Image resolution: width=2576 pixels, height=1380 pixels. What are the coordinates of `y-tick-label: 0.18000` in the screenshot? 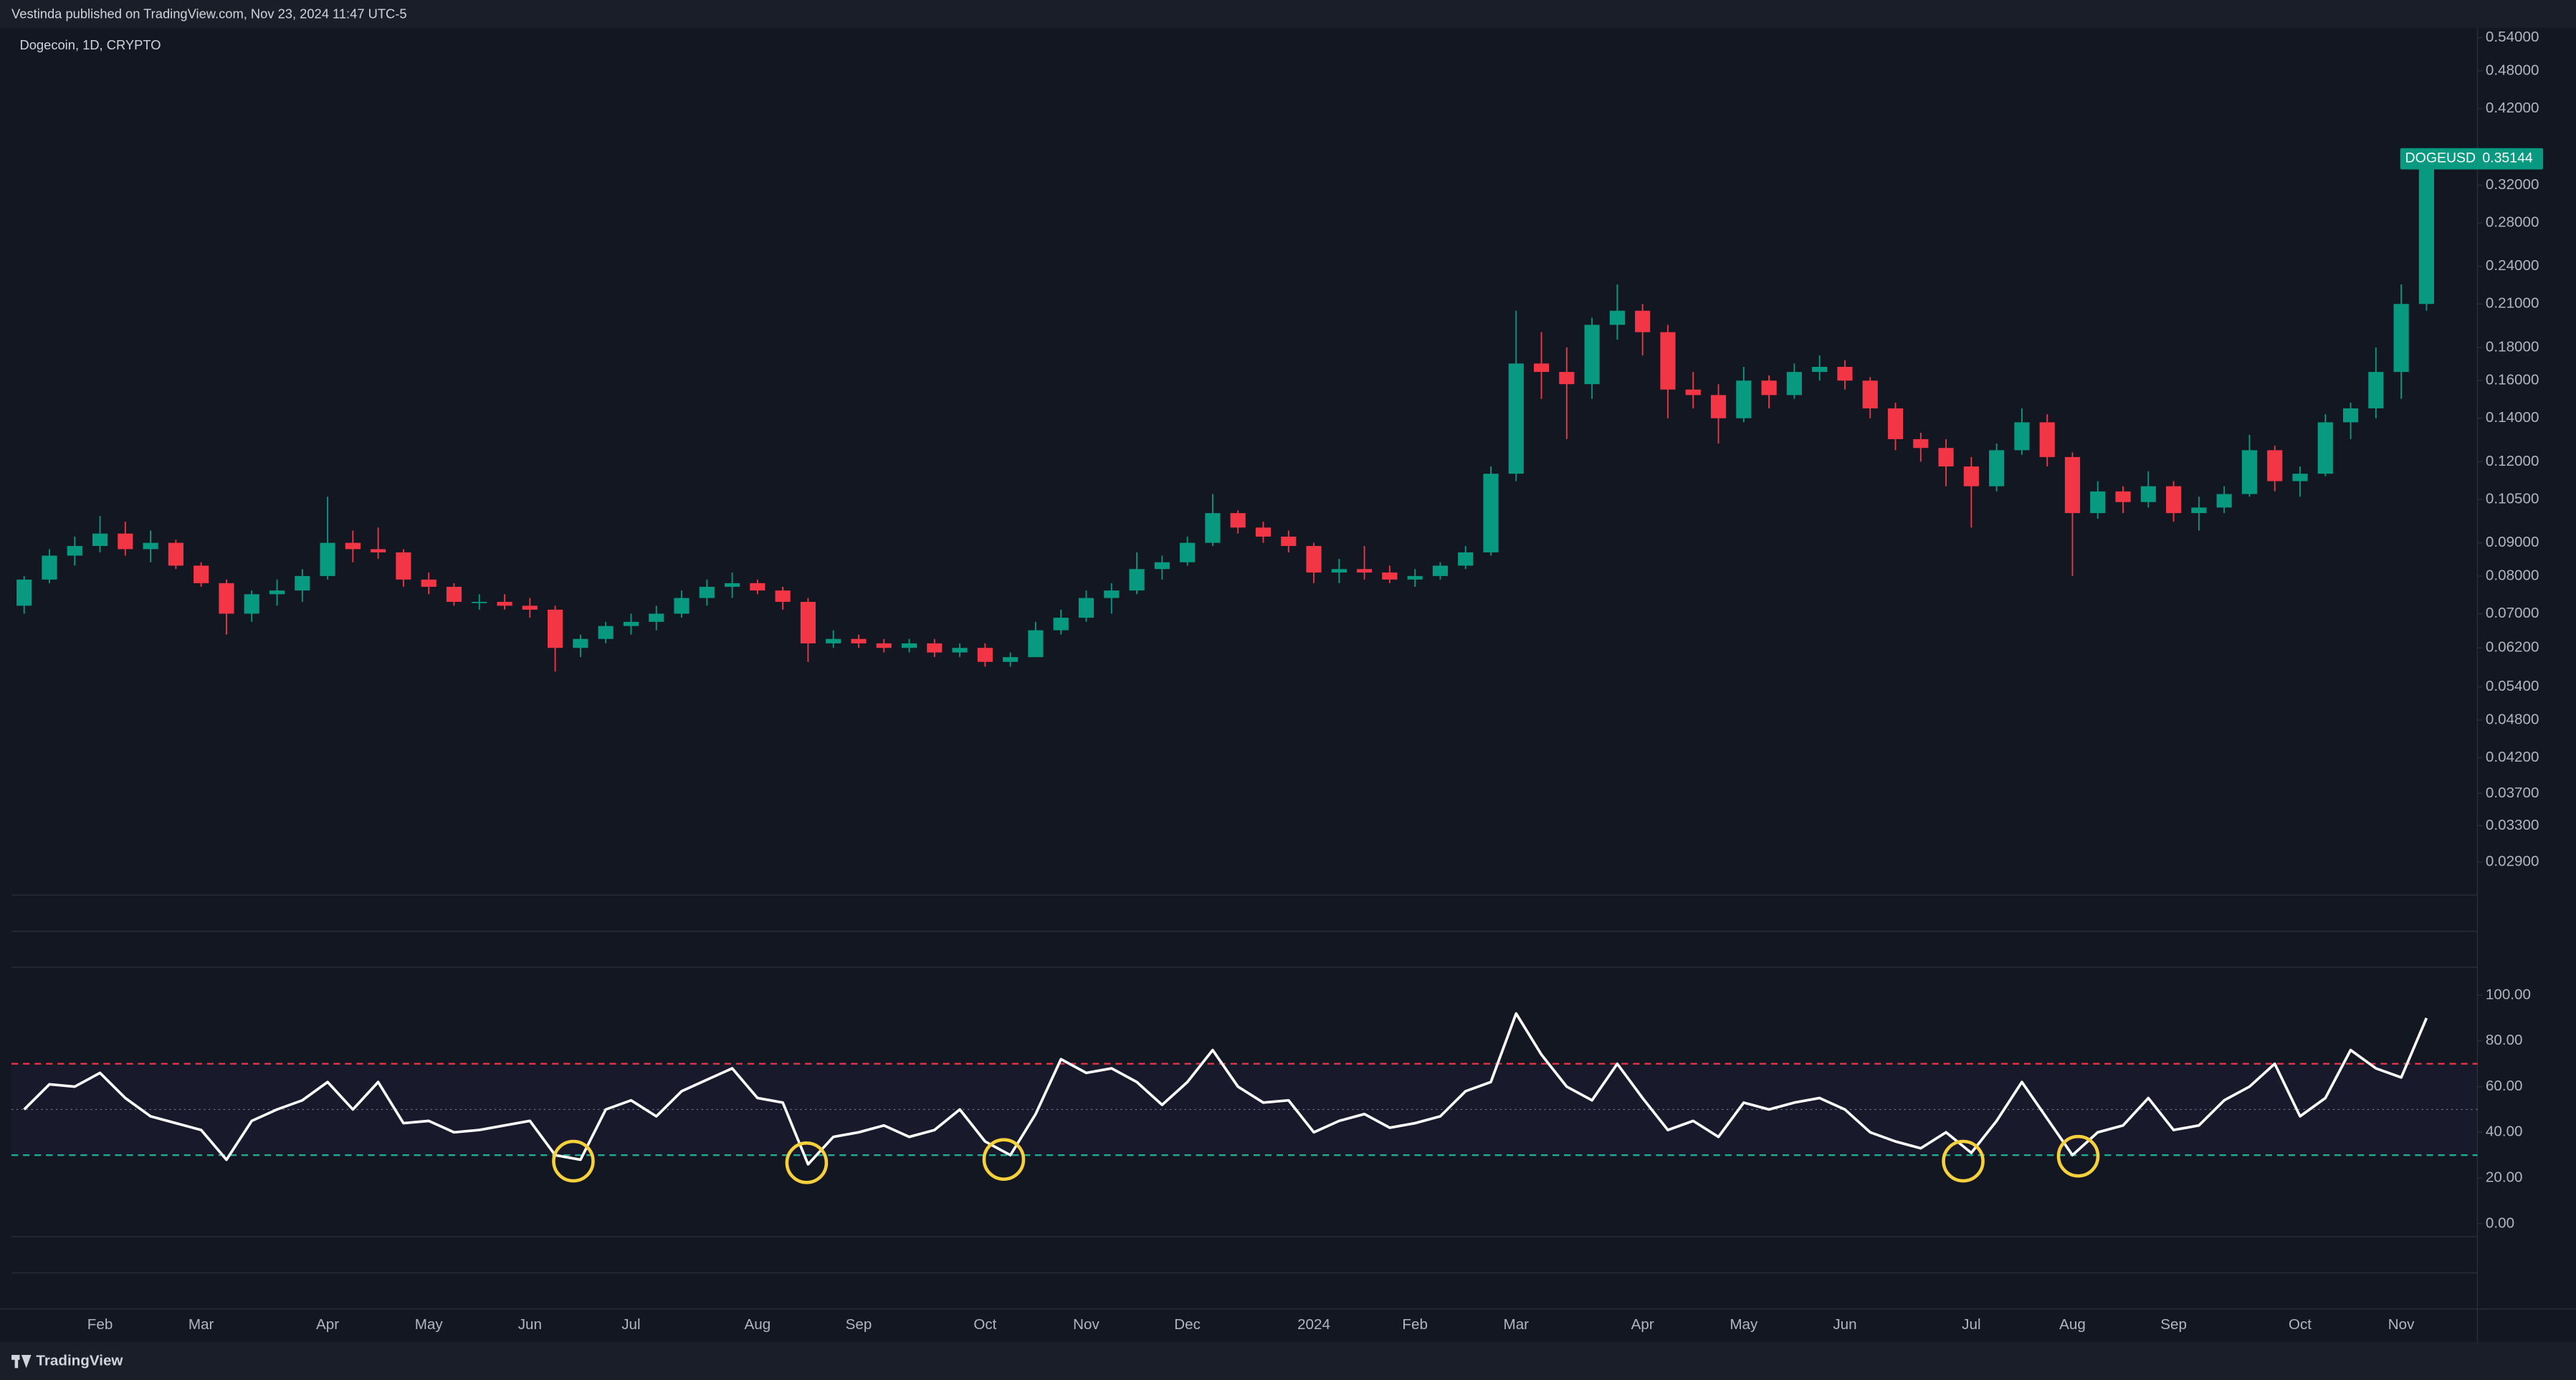 It's located at (2512, 346).